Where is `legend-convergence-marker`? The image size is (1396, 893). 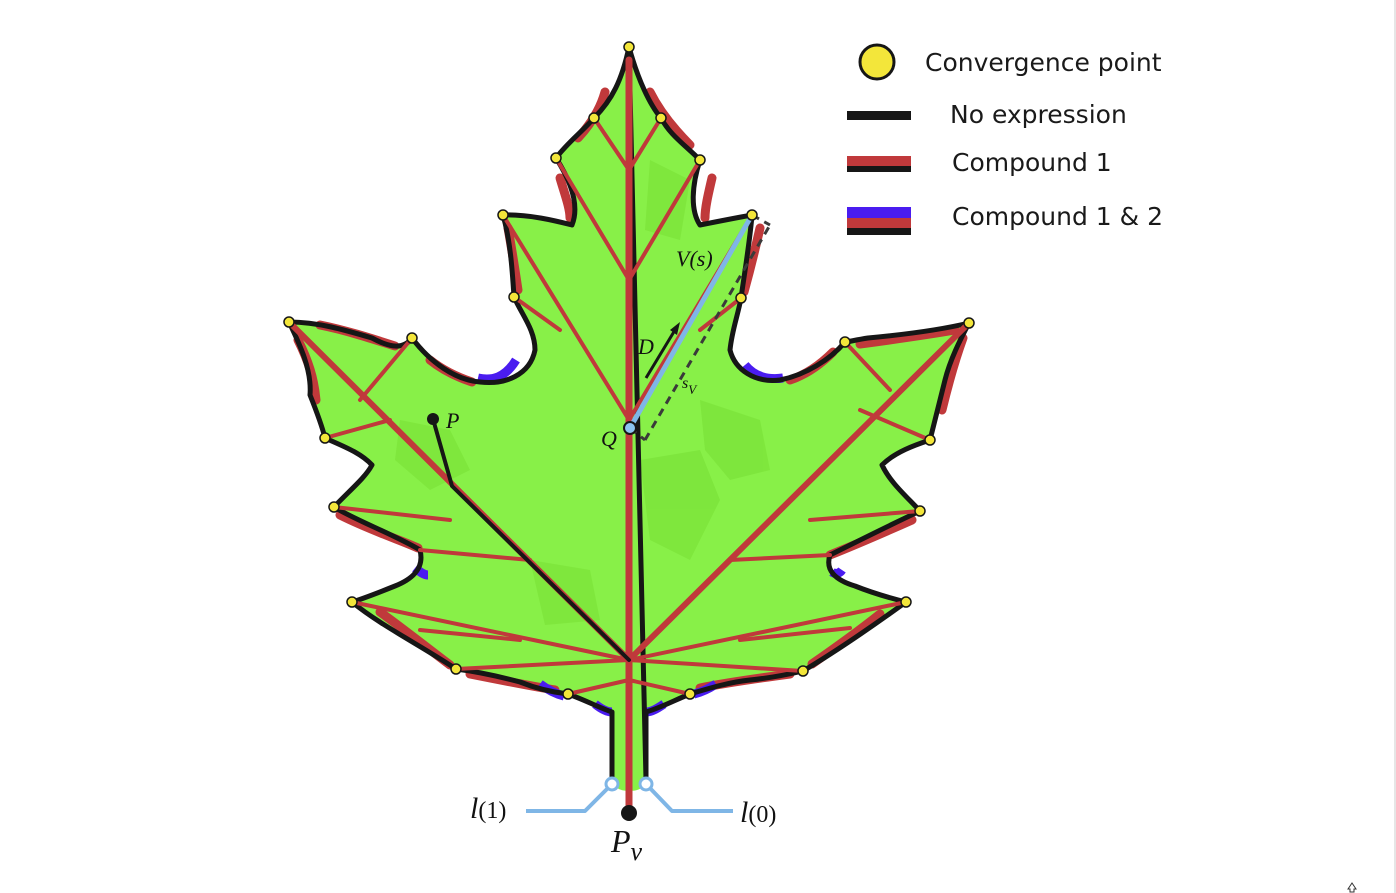 legend-convergence-marker is located at coordinates (877, 62).